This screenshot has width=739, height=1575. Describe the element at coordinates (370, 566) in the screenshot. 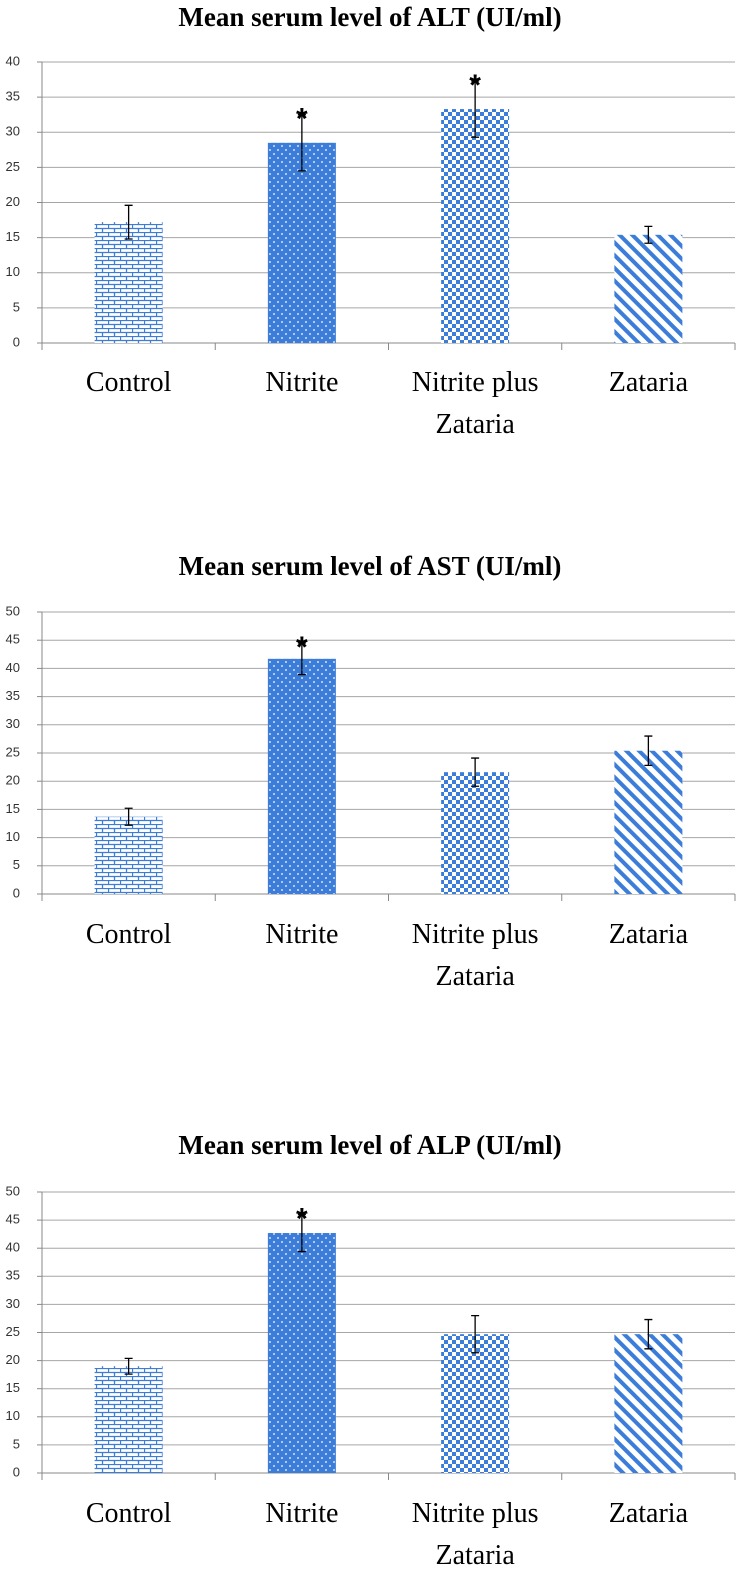

I see `chart-title: Mean serum level of AST (UI/ml)` at that location.